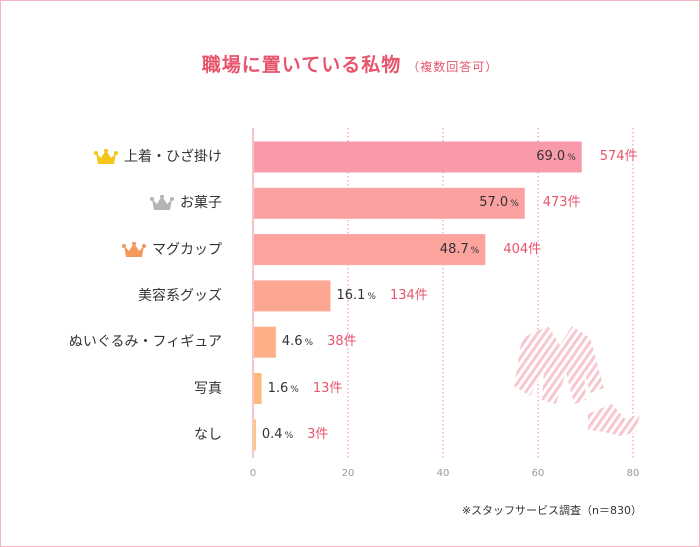 The image size is (700, 547). What do you see at coordinates (162, 202) in the screenshot?
I see `crown-silver-icon` at bounding box center [162, 202].